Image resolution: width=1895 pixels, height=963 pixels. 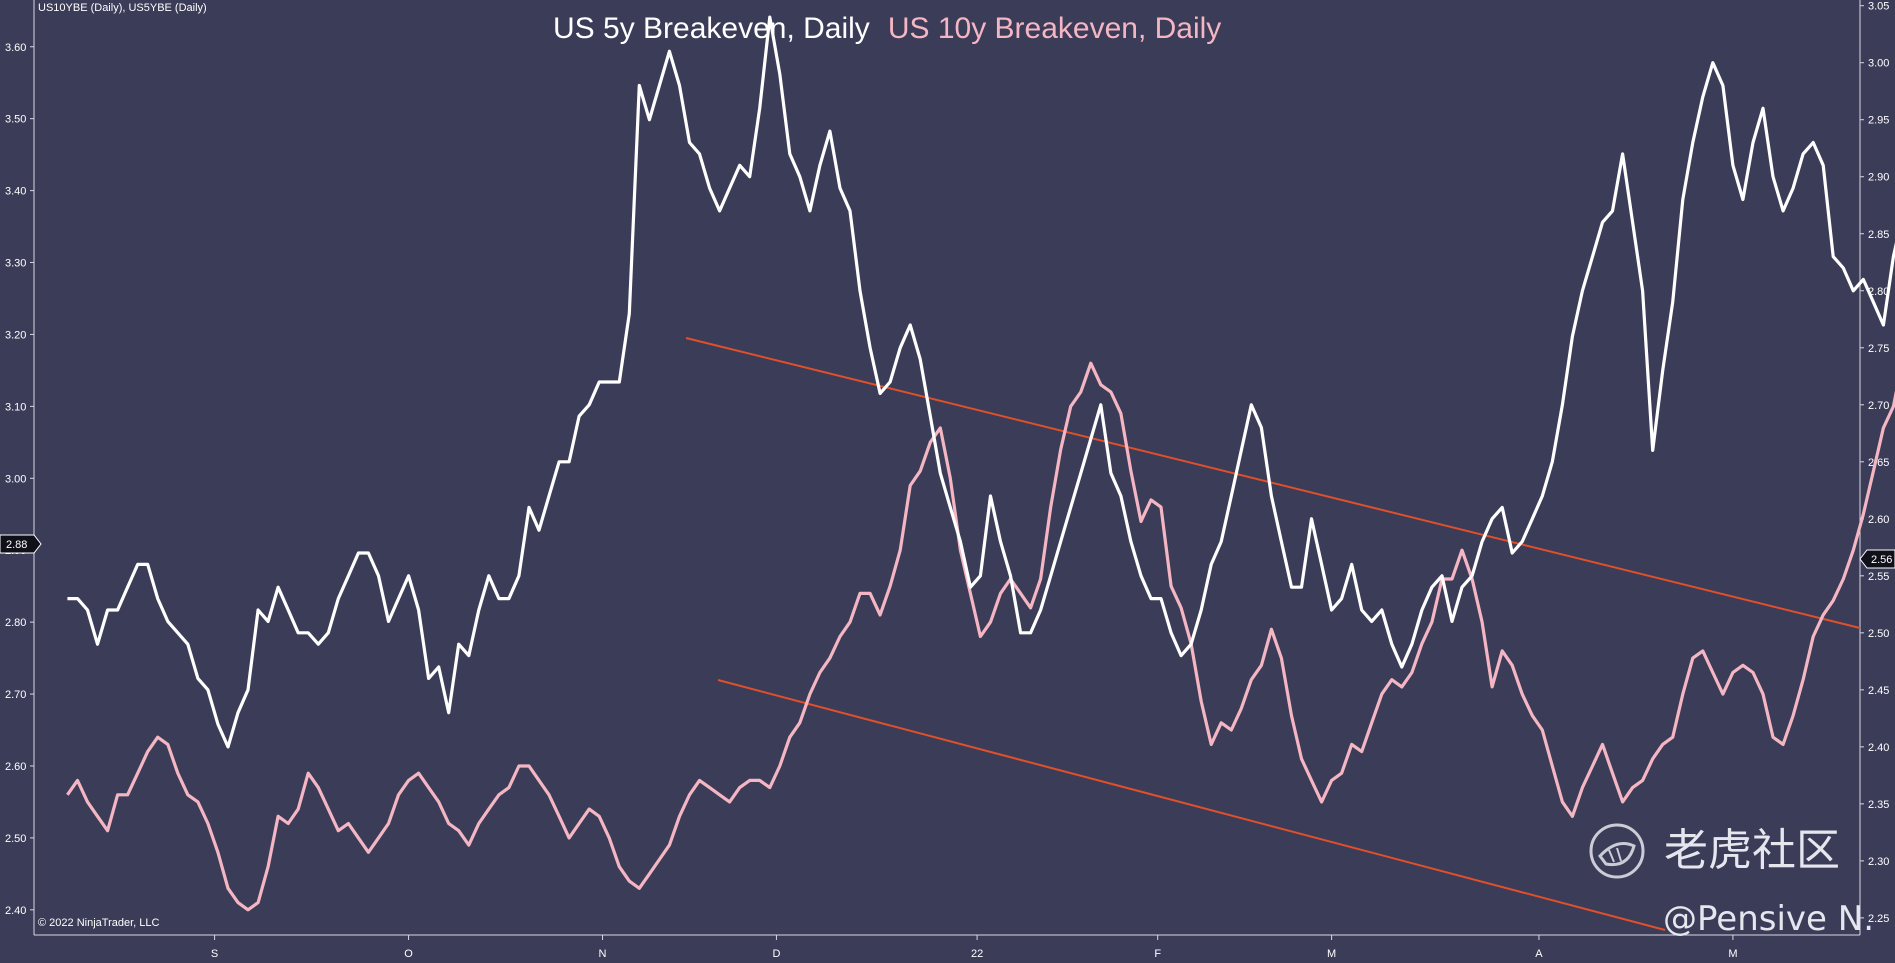 I want to click on x-tick-label: O, so click(x=408, y=954).